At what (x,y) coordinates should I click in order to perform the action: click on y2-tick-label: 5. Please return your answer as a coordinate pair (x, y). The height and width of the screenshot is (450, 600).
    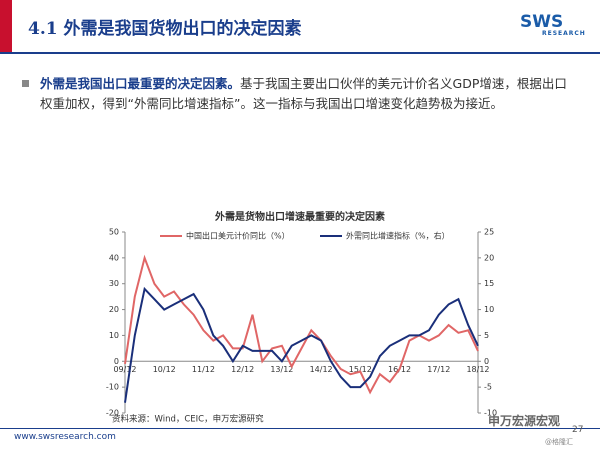
    Looking at the image, I should click on (486, 335).